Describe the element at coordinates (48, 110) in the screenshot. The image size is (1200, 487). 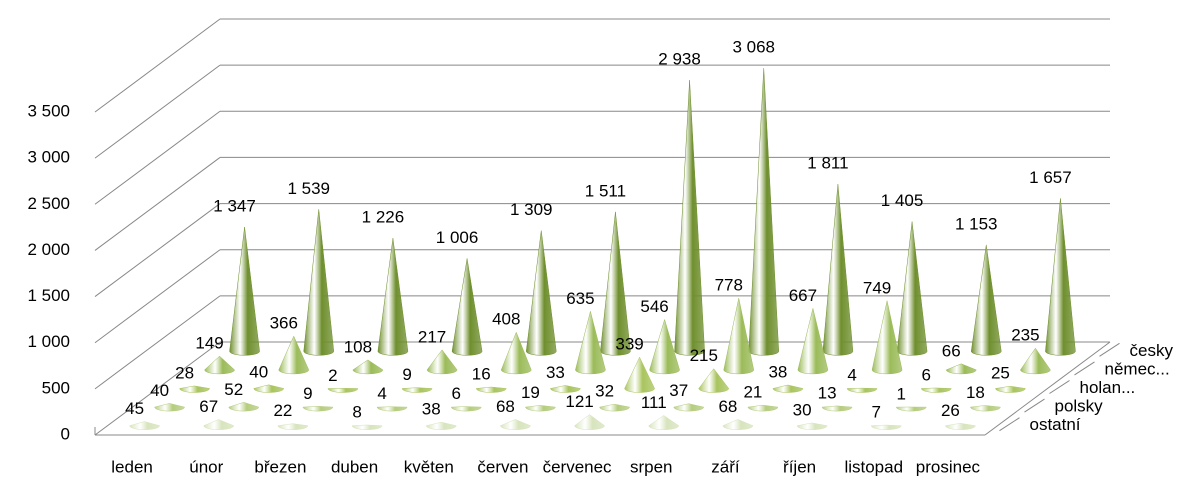
I see `y-tick-label: 3 500` at that location.